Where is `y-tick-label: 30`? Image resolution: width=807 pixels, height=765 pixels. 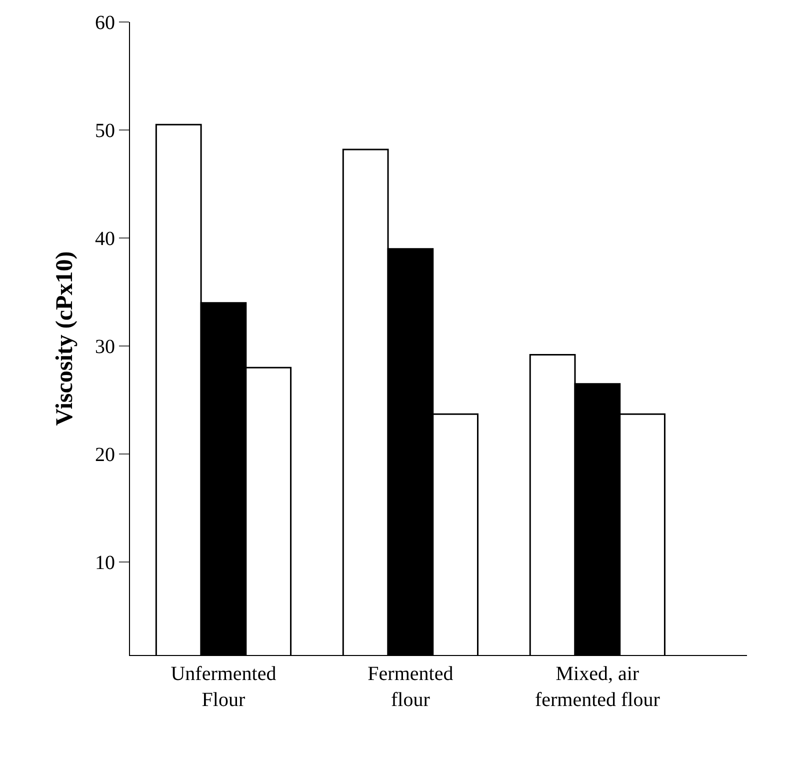 y-tick-label: 30 is located at coordinates (105, 347).